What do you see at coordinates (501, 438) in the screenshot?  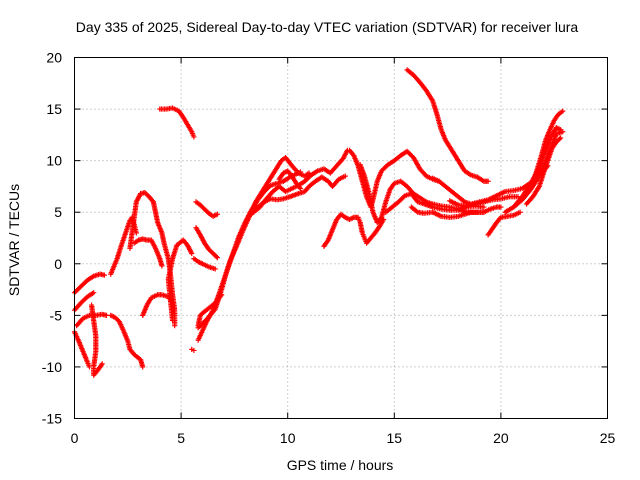 I see `x-tick-label: 20` at bounding box center [501, 438].